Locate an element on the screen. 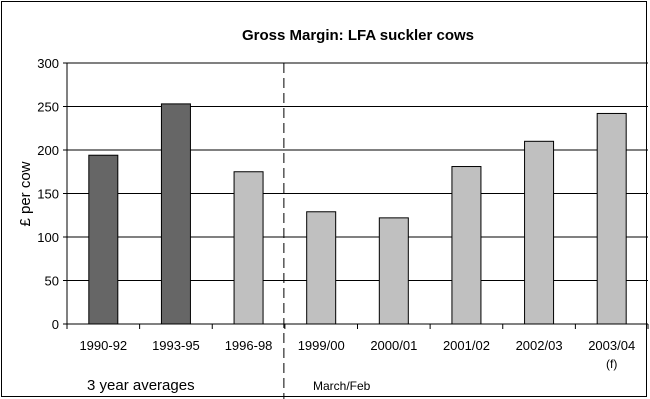 The height and width of the screenshot is (399, 650). y-tick-labels: 0 50 100 150 200 250 300 is located at coordinates (48, 194).